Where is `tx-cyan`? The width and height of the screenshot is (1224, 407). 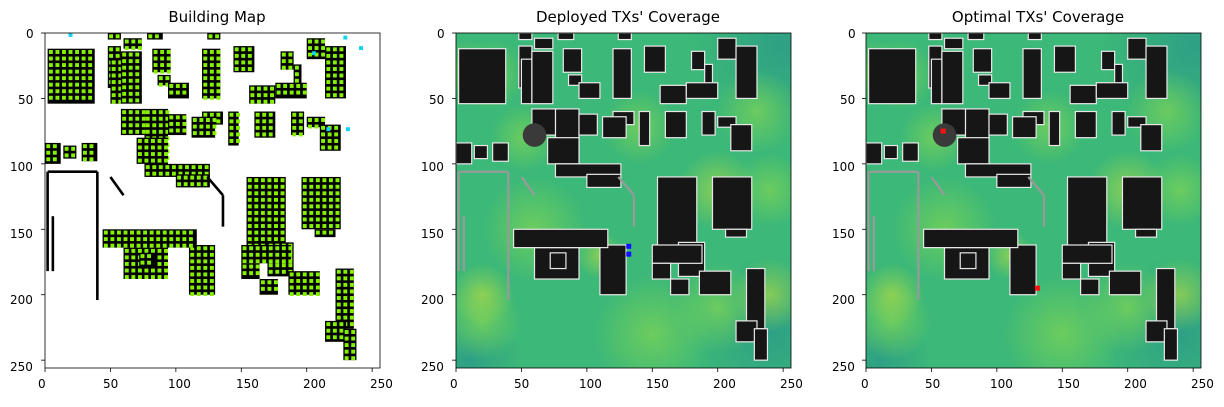 tx-cyan is located at coordinates (328, 129).